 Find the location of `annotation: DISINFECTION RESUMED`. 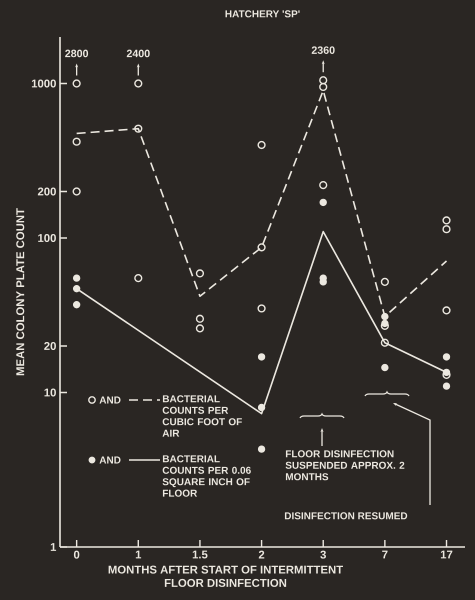

annotation: DISINFECTION RESUMED is located at coordinates (346, 516).